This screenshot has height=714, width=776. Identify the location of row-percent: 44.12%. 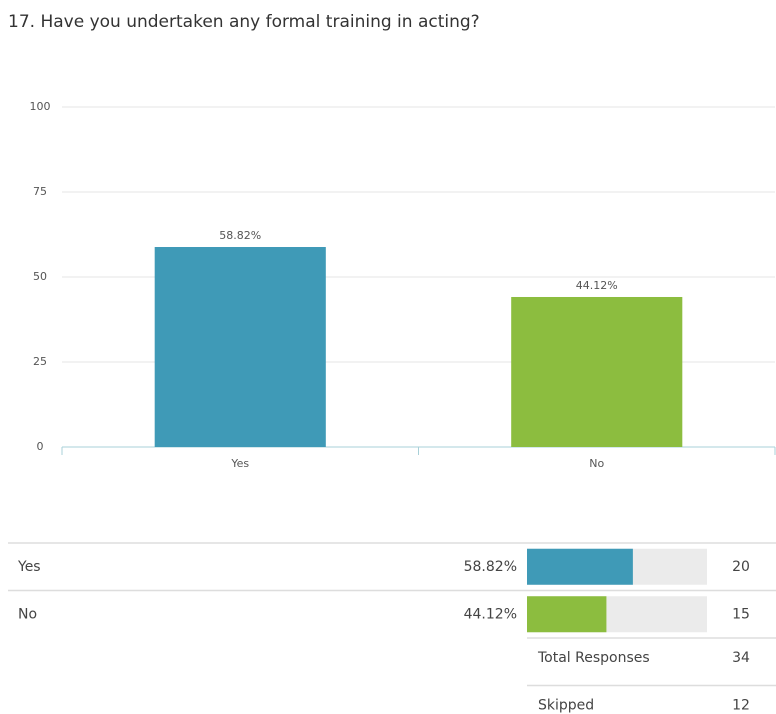
(490, 614).